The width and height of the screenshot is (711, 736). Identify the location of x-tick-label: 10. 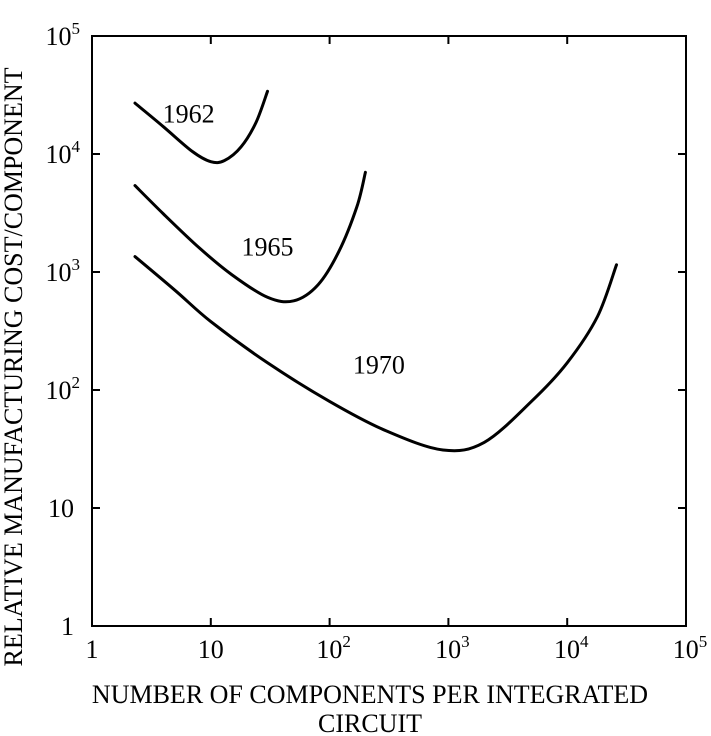
(211, 649).